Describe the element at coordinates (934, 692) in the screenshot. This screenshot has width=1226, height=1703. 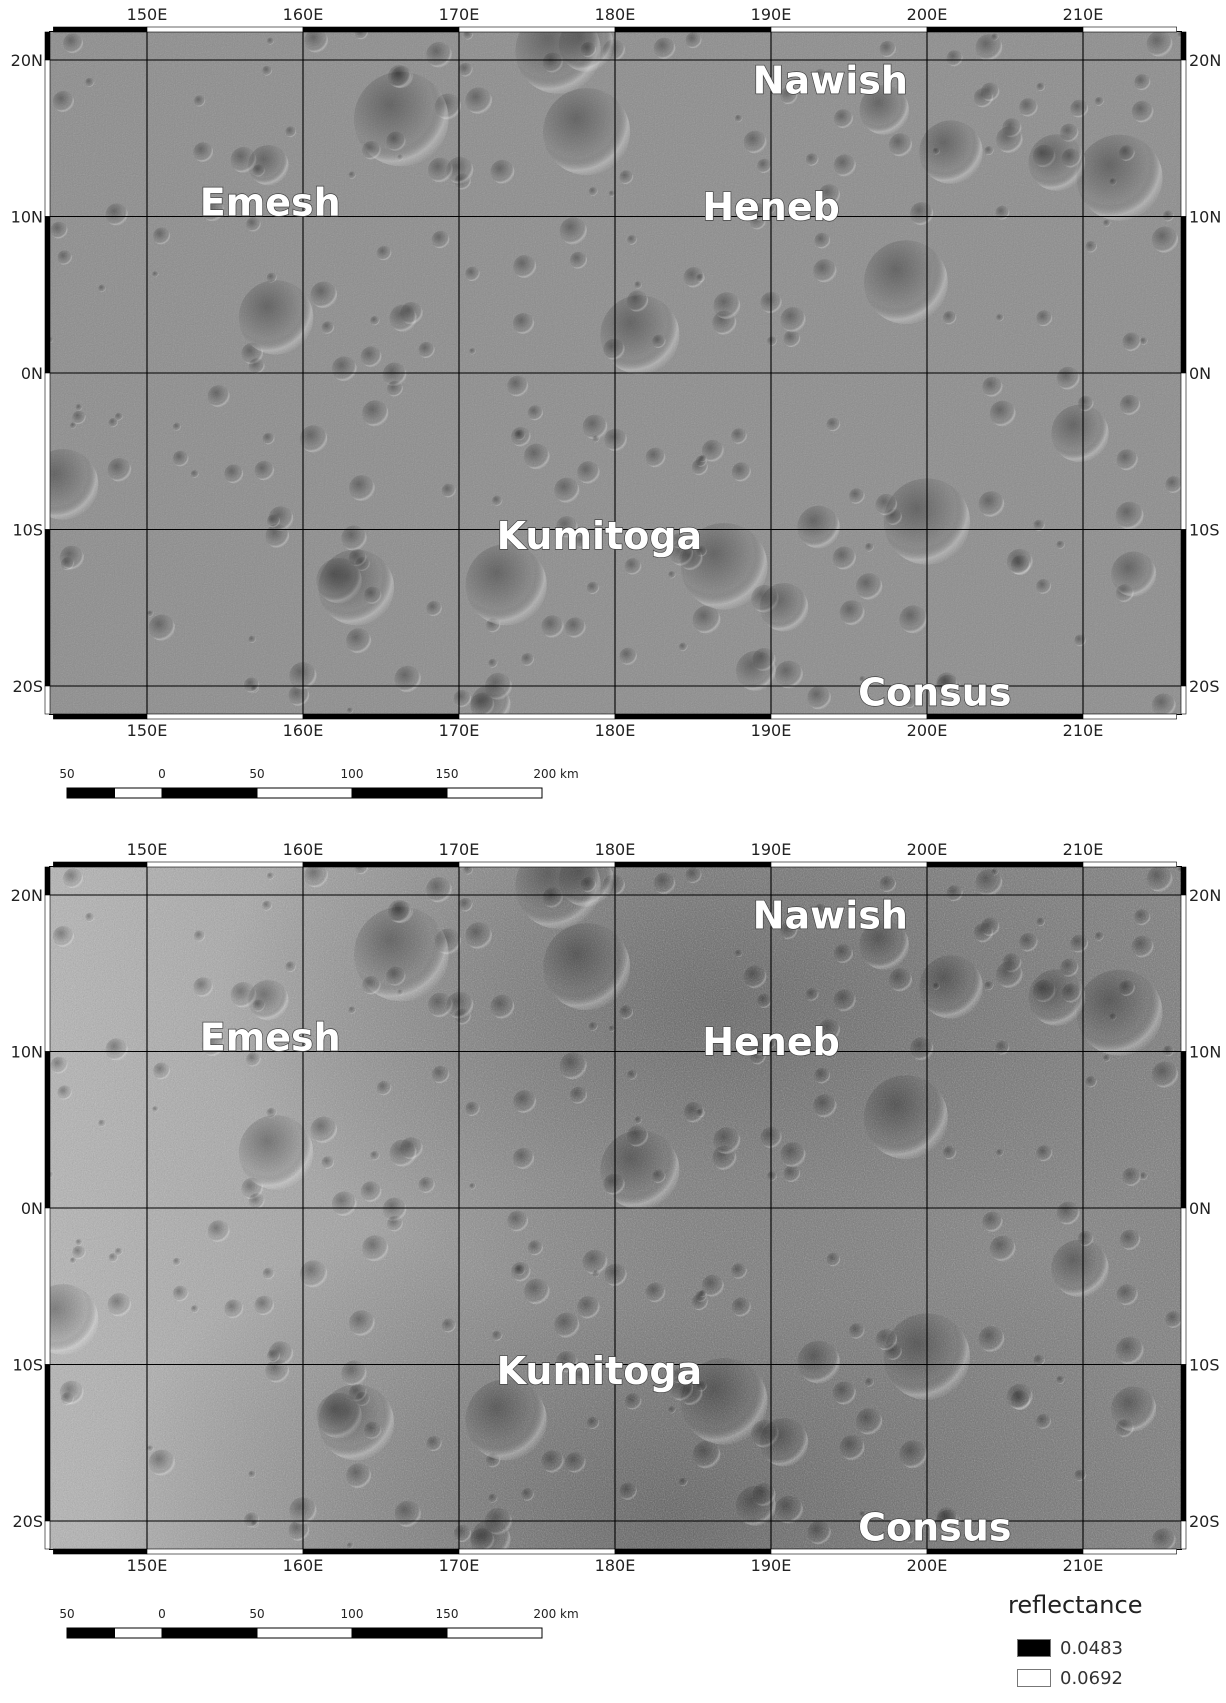
I see `feature-label: Consus` at that location.